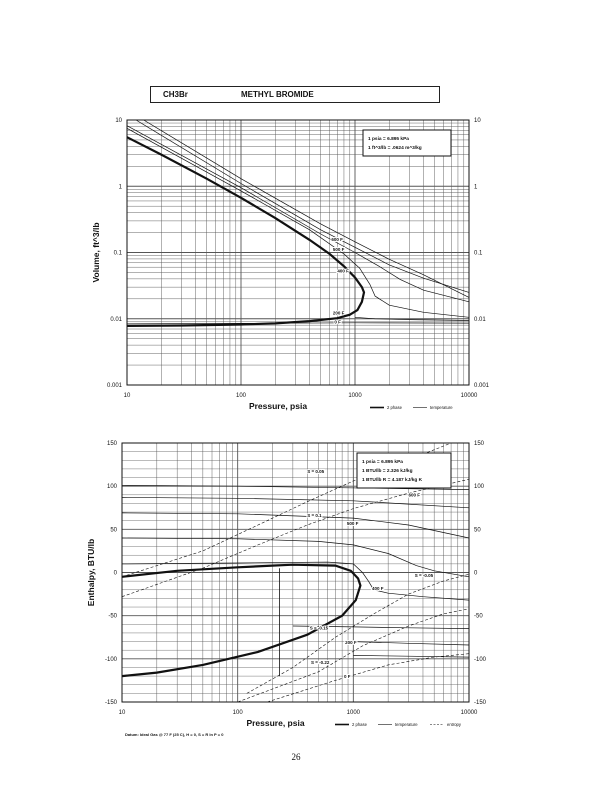 The width and height of the screenshot is (592, 800). I want to click on chart2-info-box, so click(404, 470).